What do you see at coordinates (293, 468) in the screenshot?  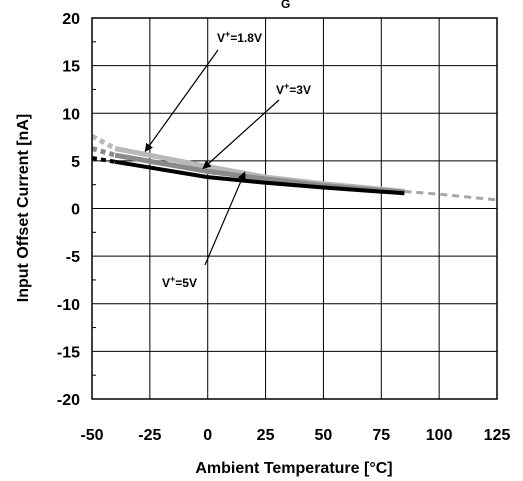 I see `x-axis-label: Ambient Temperature [°C]` at bounding box center [293, 468].